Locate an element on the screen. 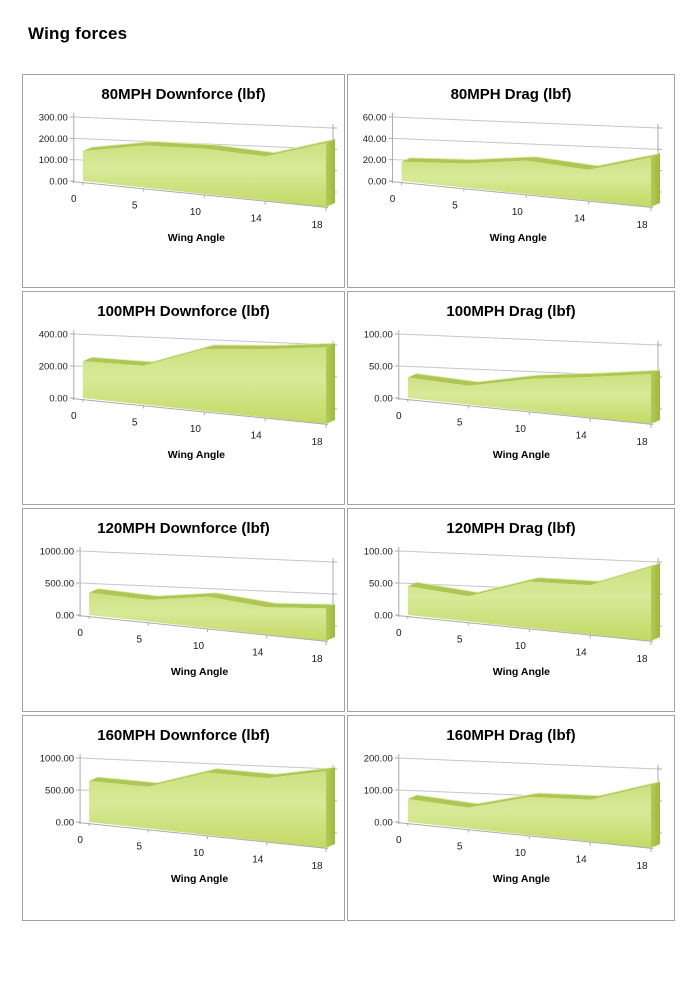 The height and width of the screenshot is (1004, 698). y-tick-label: 400.00 is located at coordinates (53, 335).